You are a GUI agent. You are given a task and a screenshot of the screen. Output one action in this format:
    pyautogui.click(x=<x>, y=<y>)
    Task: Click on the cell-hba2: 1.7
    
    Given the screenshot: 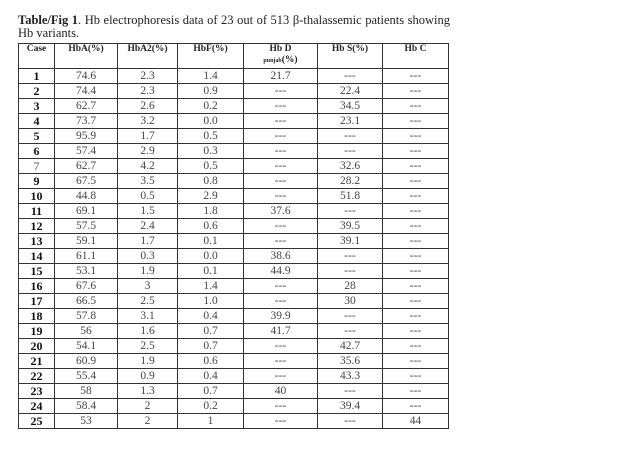 What is the action you would take?
    pyautogui.click(x=147, y=241)
    